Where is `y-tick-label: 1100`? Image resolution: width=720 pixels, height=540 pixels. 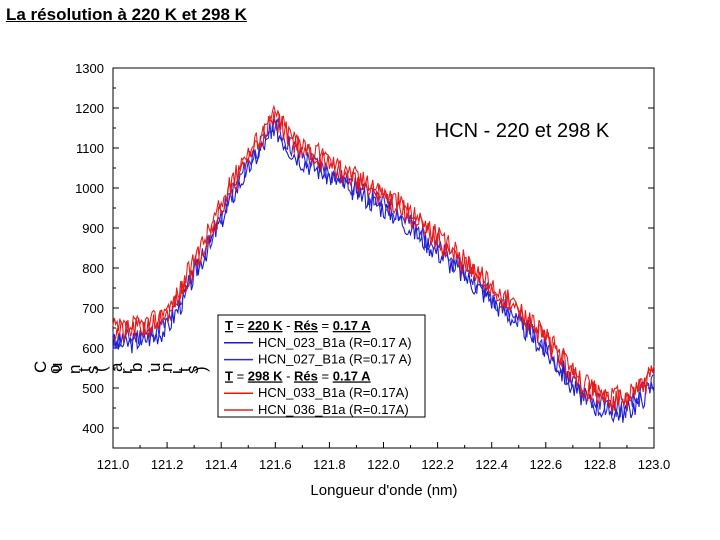 y-tick-label: 1100 is located at coordinates (90, 148).